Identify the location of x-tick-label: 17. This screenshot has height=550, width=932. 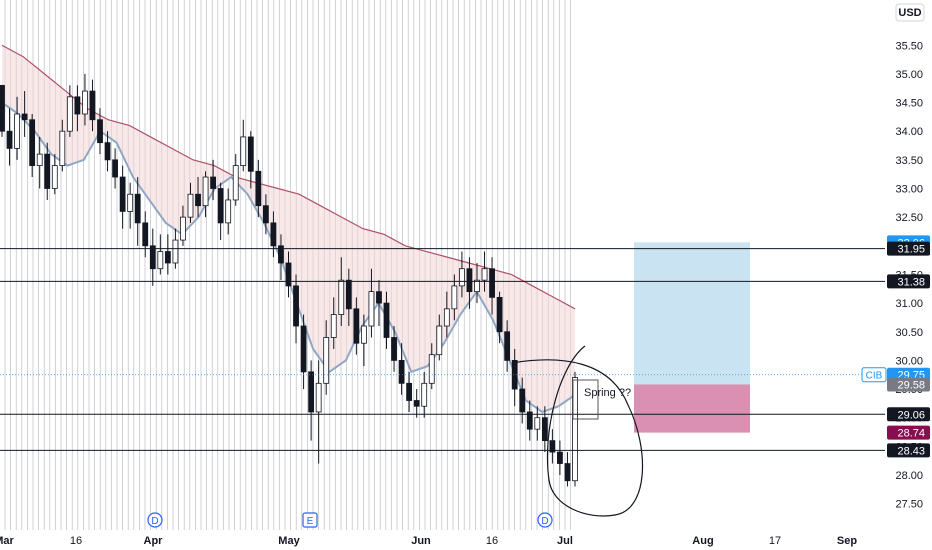
(775, 541).